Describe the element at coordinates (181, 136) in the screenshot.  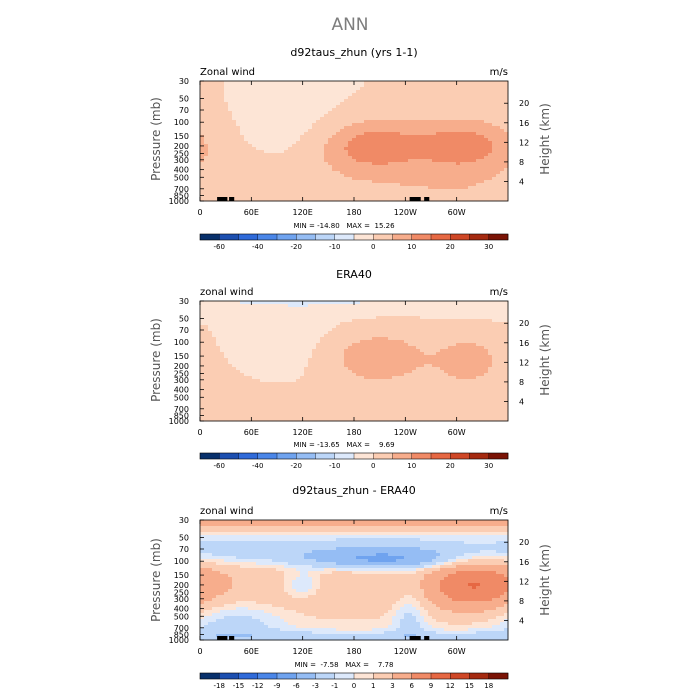
I see `y-tick-label: 150` at that location.